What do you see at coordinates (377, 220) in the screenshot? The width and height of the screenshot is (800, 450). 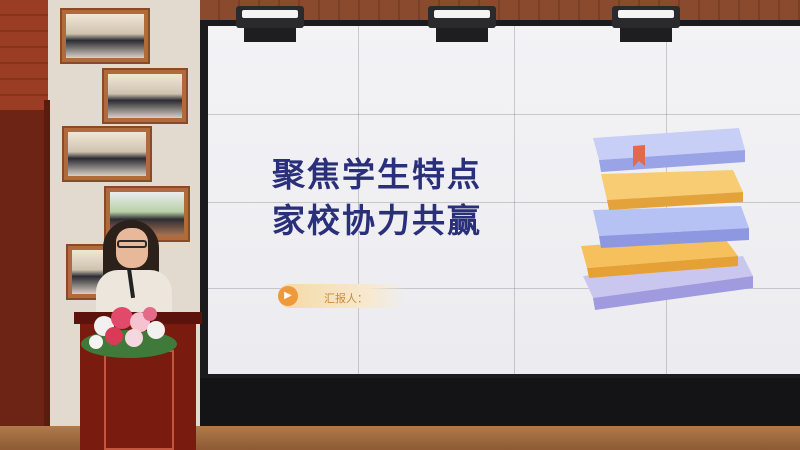 I see `slide-title-line-2: 家校协力共赢` at bounding box center [377, 220].